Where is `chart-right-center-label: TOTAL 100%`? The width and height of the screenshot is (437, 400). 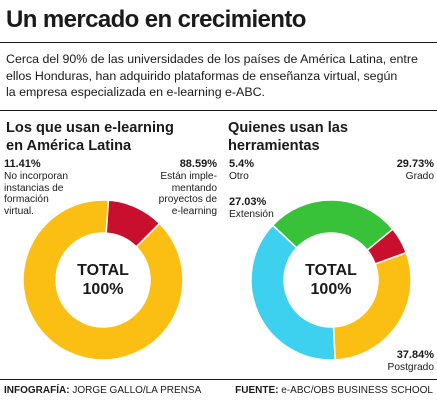
chart-right-center-label: TOTAL 100% is located at coordinates (331, 280).